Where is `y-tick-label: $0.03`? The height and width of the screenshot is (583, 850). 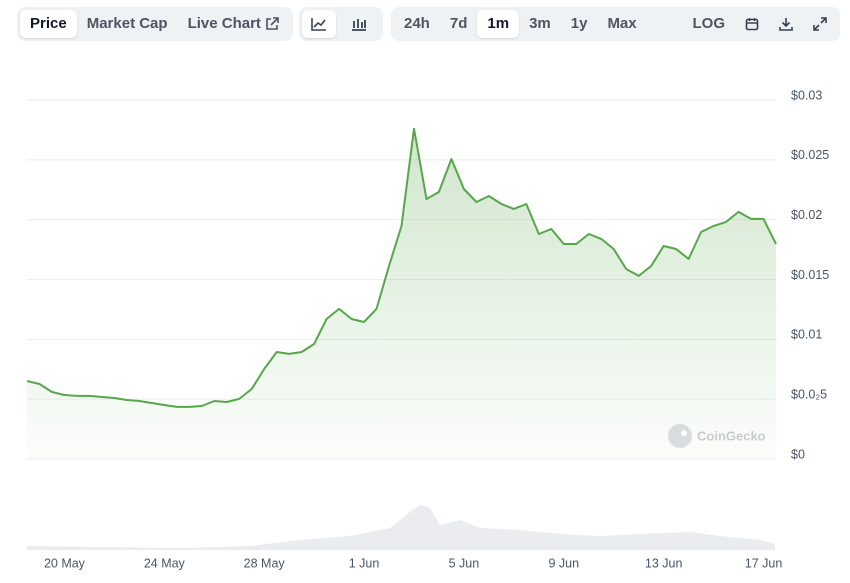 y-tick-label: $0.03 is located at coordinates (806, 95).